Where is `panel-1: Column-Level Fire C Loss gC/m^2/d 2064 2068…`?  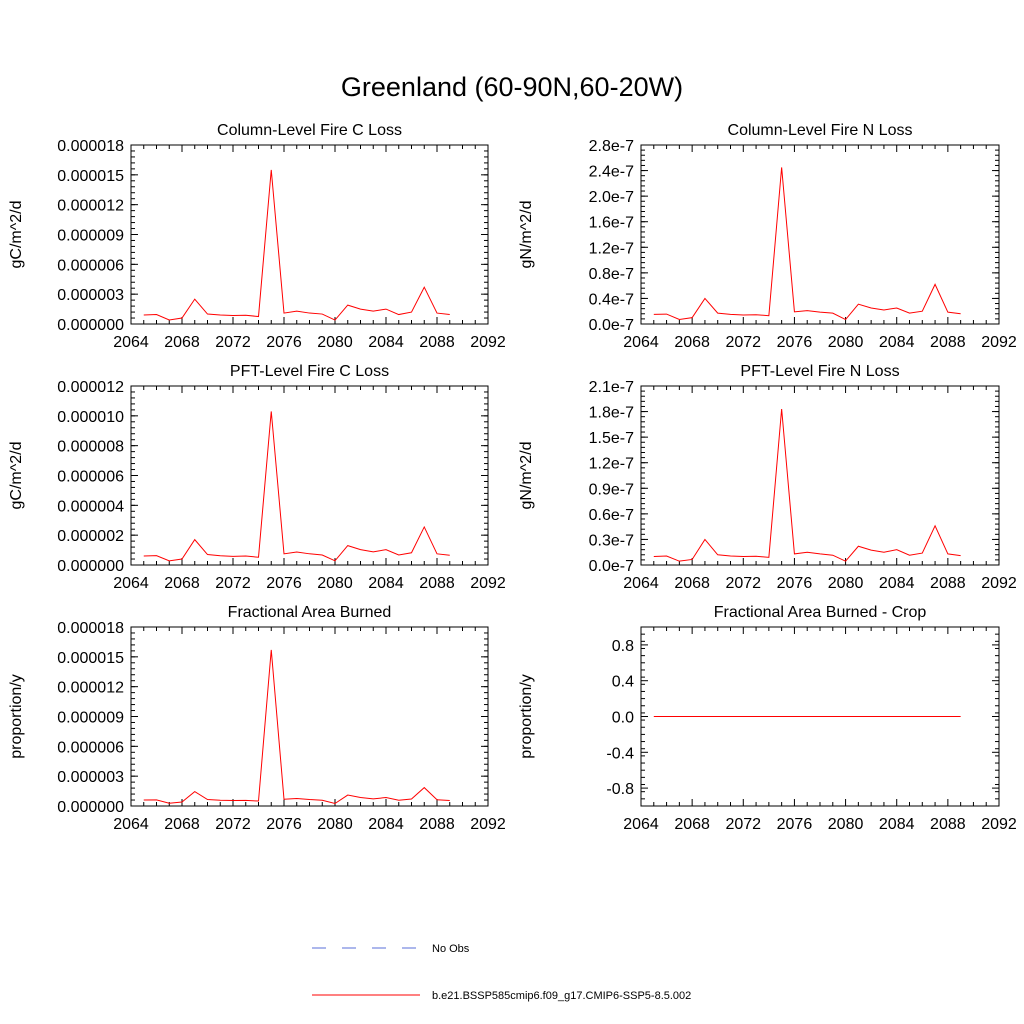
panel-1: Column-Level Fire C Loss gC/m^2/d 2064 2068… is located at coordinates (257, 236).